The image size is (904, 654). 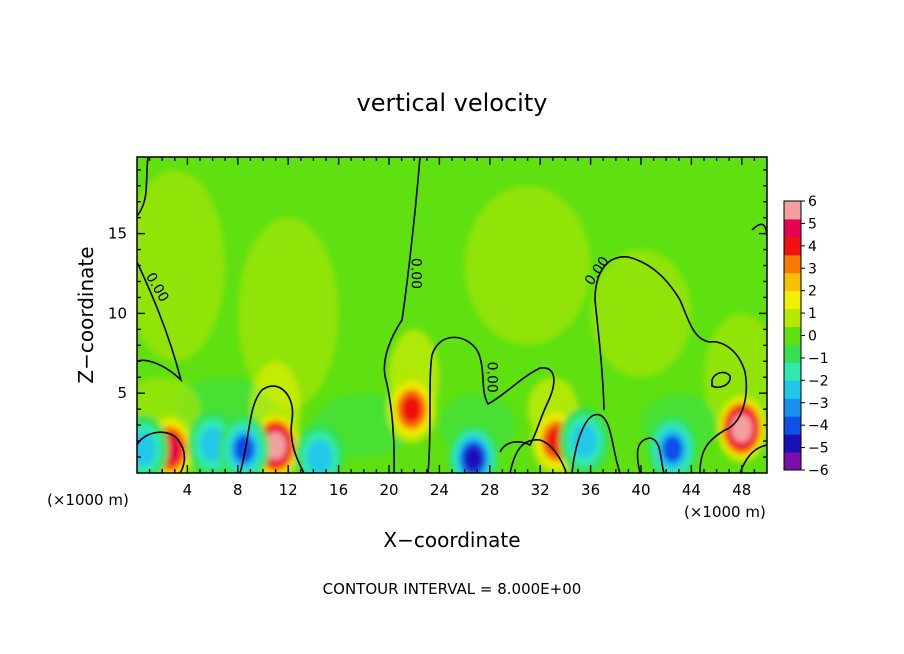 What do you see at coordinates (88, 500) in the screenshot?
I see `x-unit-label-left: (×1000 m)` at bounding box center [88, 500].